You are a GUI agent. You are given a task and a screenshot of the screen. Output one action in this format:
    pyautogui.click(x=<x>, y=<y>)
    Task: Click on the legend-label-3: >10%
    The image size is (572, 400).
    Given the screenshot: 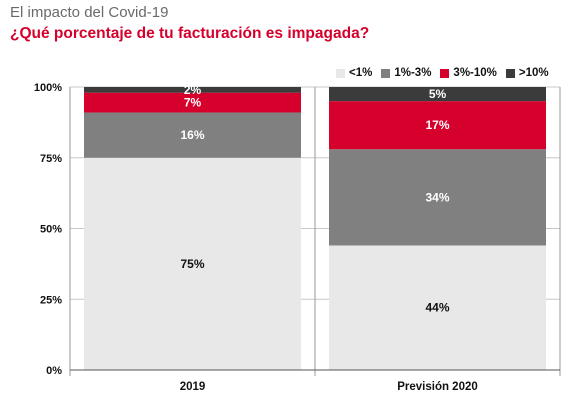 What is the action you would take?
    pyautogui.click(x=533, y=73)
    